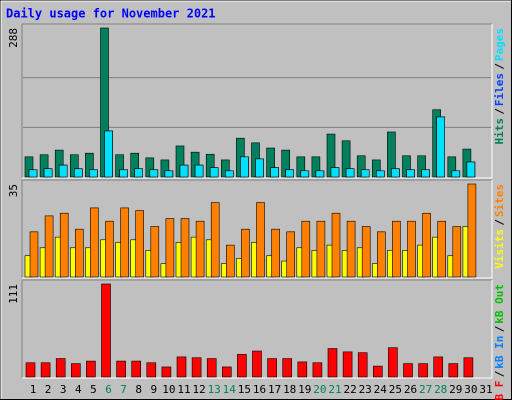 The image size is (512, 400). I want to click on x-tick-label: 1, so click(33, 389).